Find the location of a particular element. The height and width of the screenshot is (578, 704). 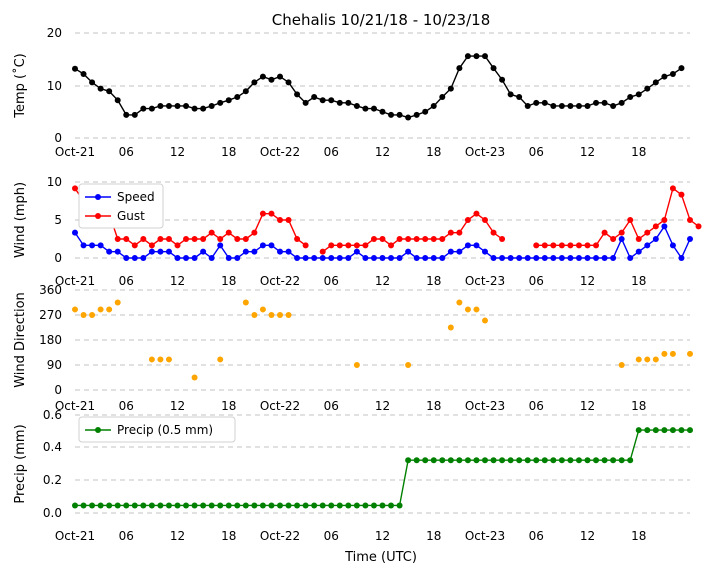

y-tick-label: 5 is located at coordinates (58, 220).